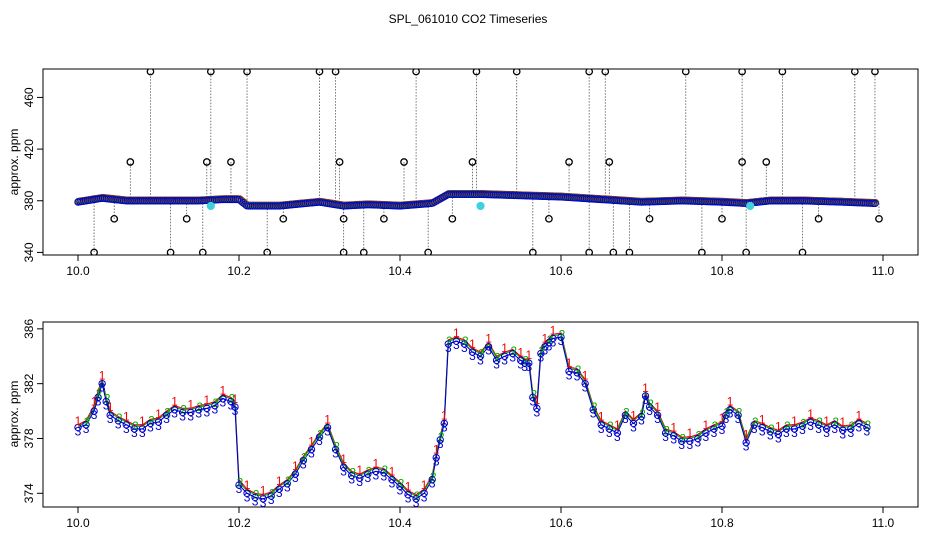 The image size is (936, 540). I want to click on y-tick-label: 460, so click(29, 97).